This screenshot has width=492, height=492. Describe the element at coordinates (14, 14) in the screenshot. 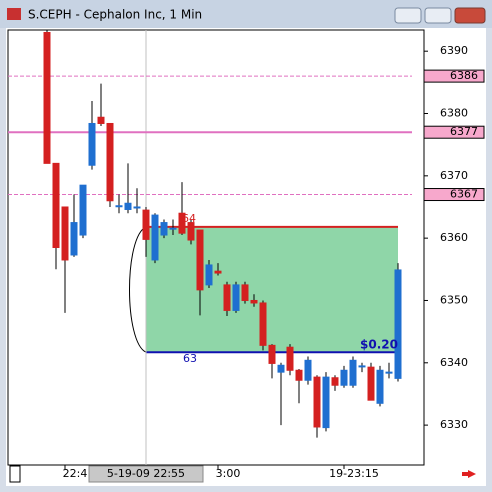

I see `app-icon` at that location.